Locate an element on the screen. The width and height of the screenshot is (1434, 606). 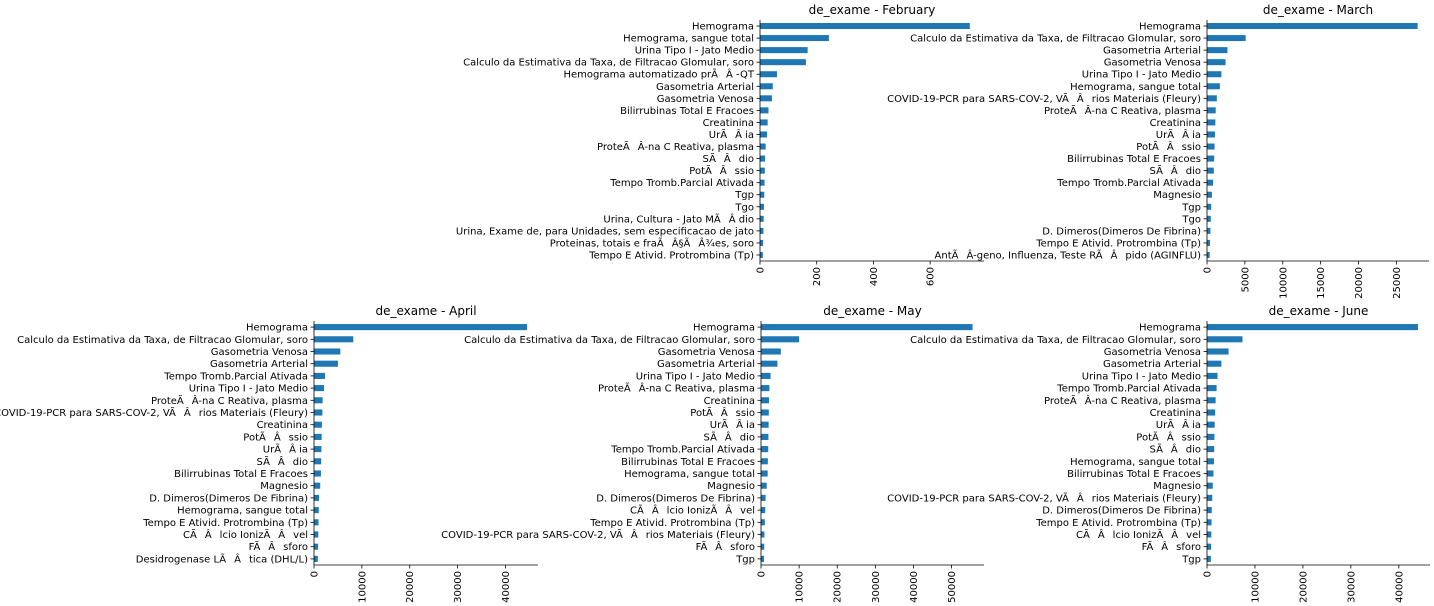
x-tick-label: 30000 is located at coordinates (876, 587).